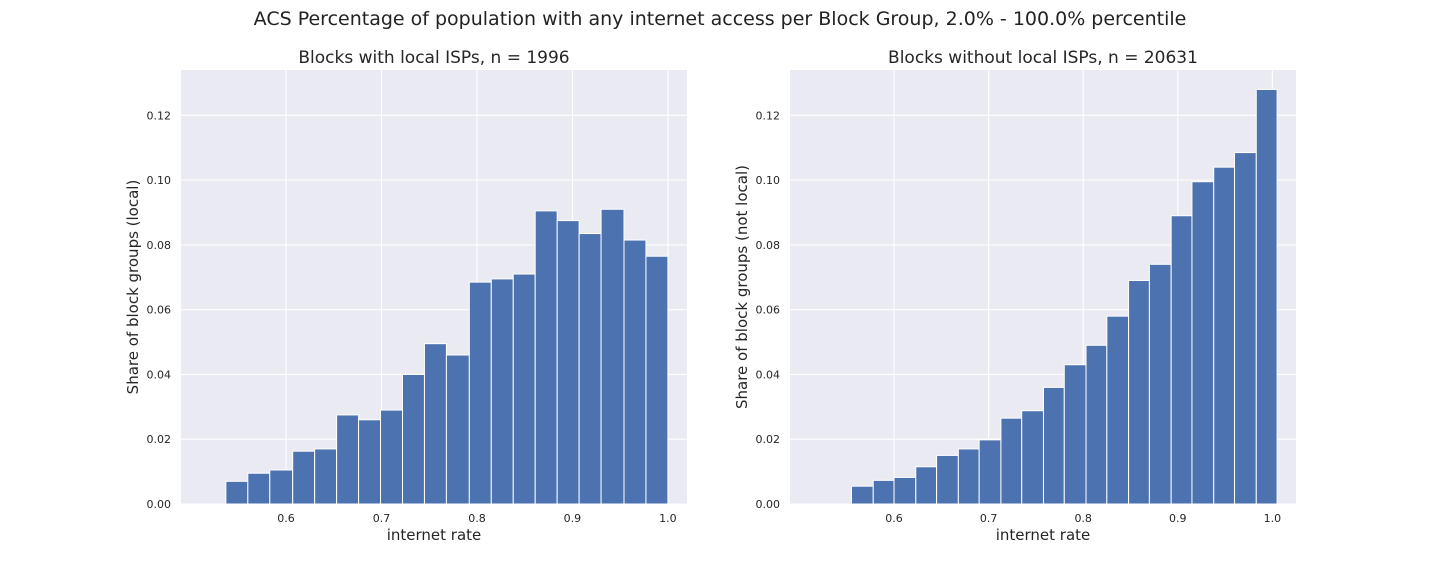  Describe the element at coordinates (1043, 58) in the screenshot. I see `chart-title: Blocks without local ISPs, n = 20631` at that location.